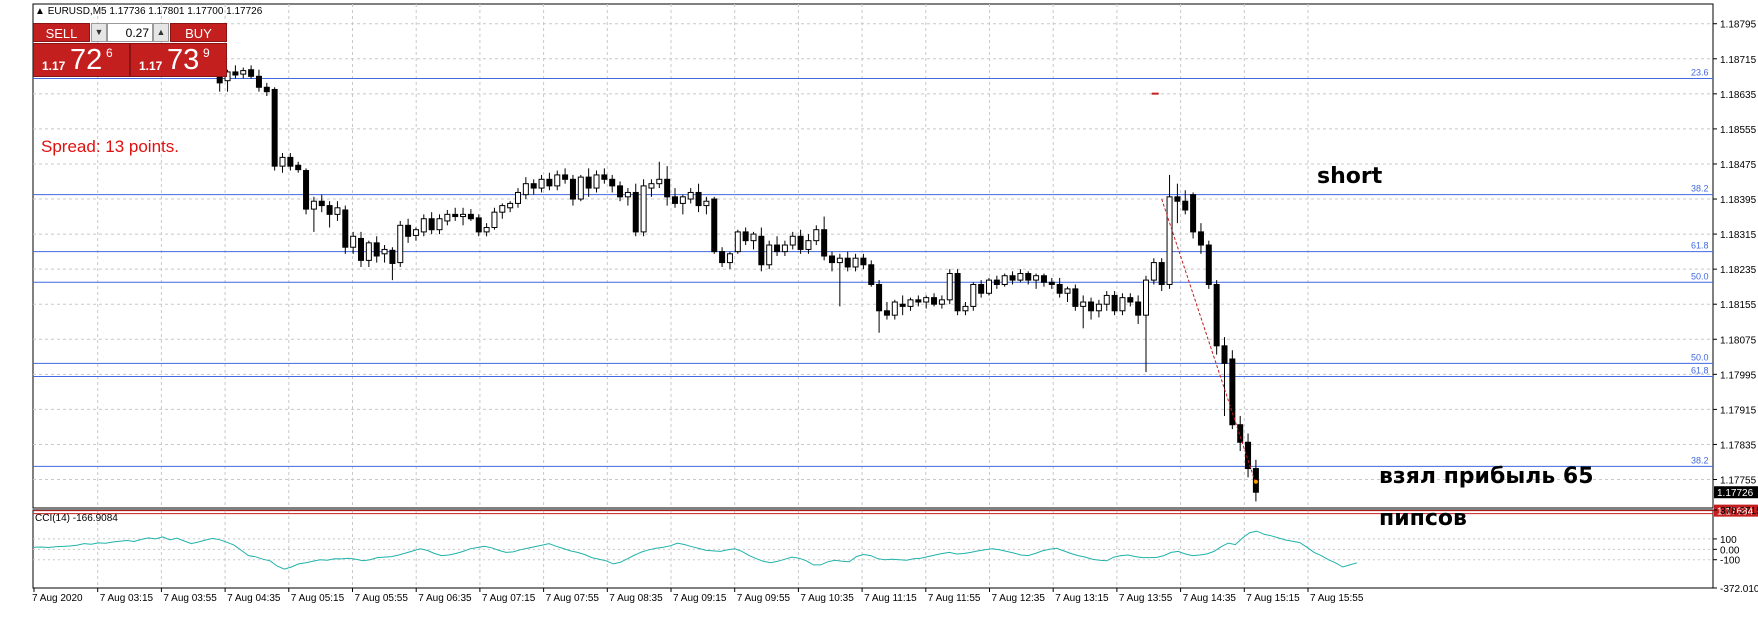 Image resolution: width=1758 pixels, height=624 pixels. I want to click on lot-size-input, so click(130, 32).